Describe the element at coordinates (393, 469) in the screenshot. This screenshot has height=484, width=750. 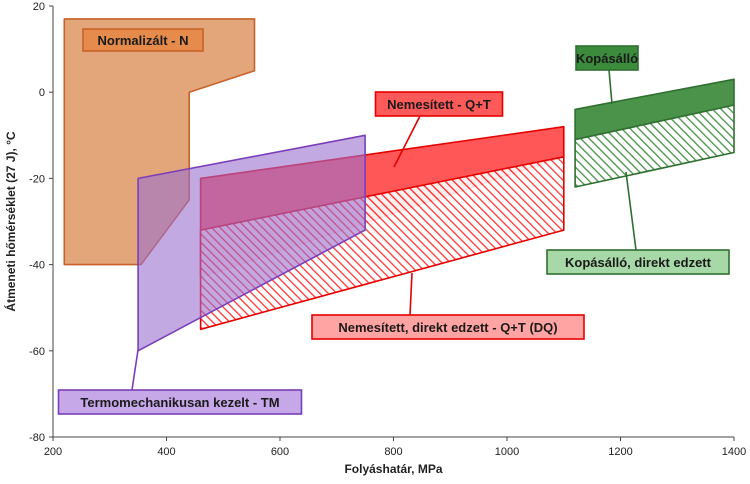
I see `x-axis-title: Folyáshatár, MPa` at that location.